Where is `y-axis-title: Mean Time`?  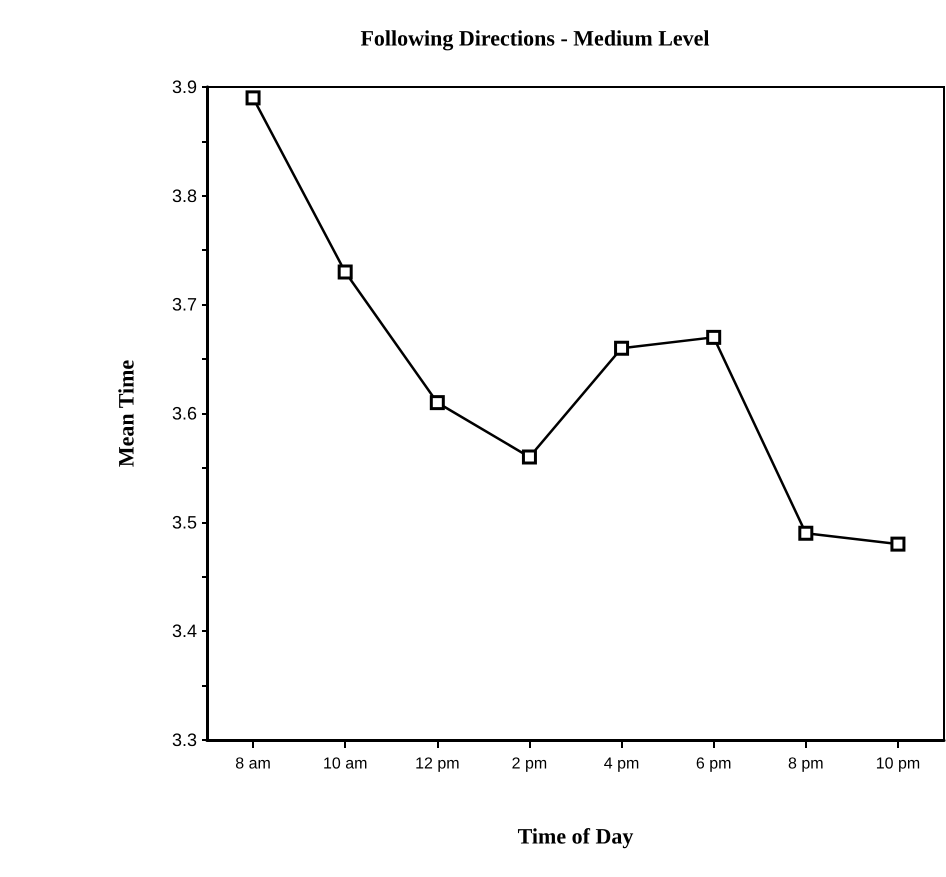 y-axis-title: Mean Time is located at coordinates (126, 414).